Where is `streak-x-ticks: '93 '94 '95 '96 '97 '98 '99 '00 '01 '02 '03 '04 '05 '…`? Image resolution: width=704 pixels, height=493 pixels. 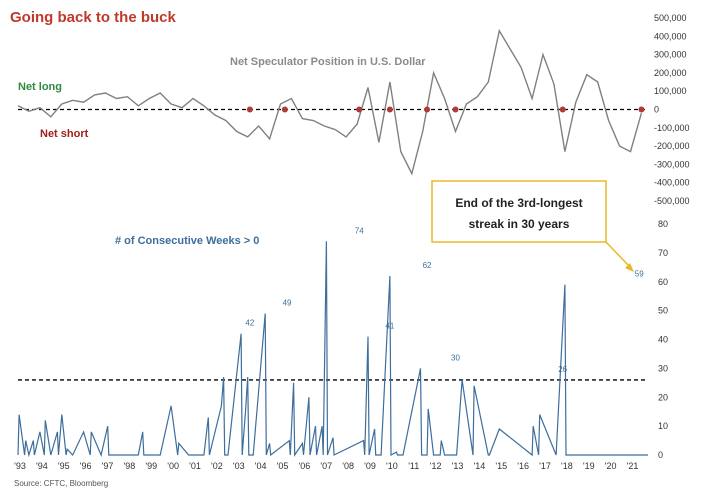
streak-x-ticks: '93 '94 '95 '96 '97 '98 '99 '00 '01 '02 '03 '04 '05 '… is located at coordinates (326, 466).